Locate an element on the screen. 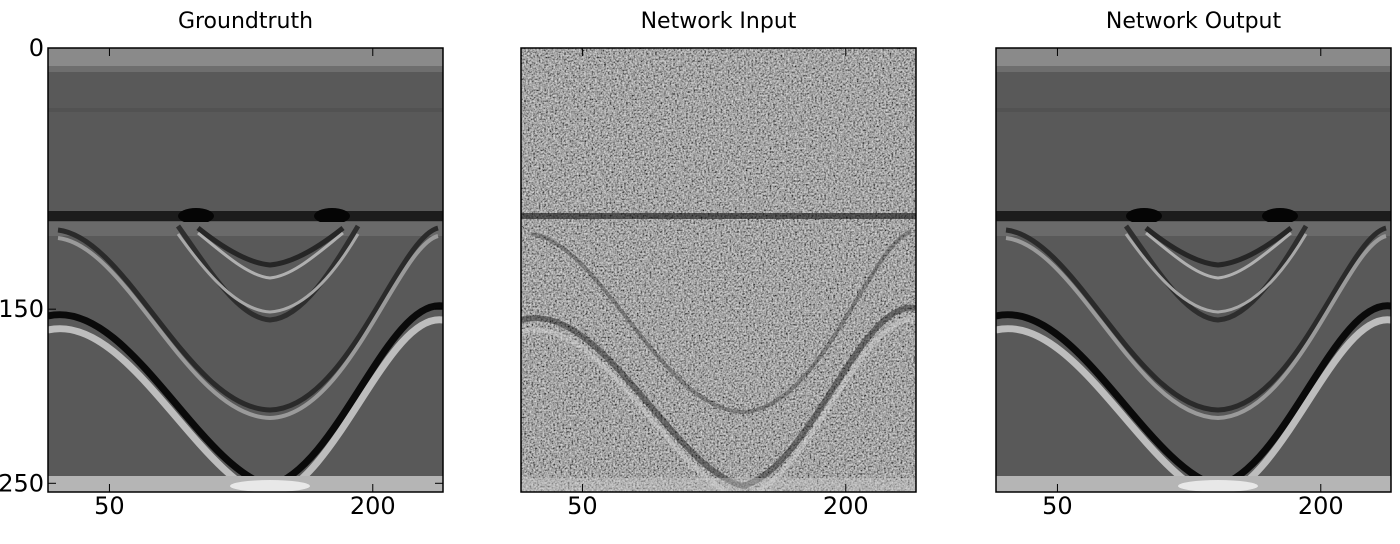 Image resolution: width=1400 pixels, height=544 pixels. panel-title: Network Input is located at coordinates (719, 21).